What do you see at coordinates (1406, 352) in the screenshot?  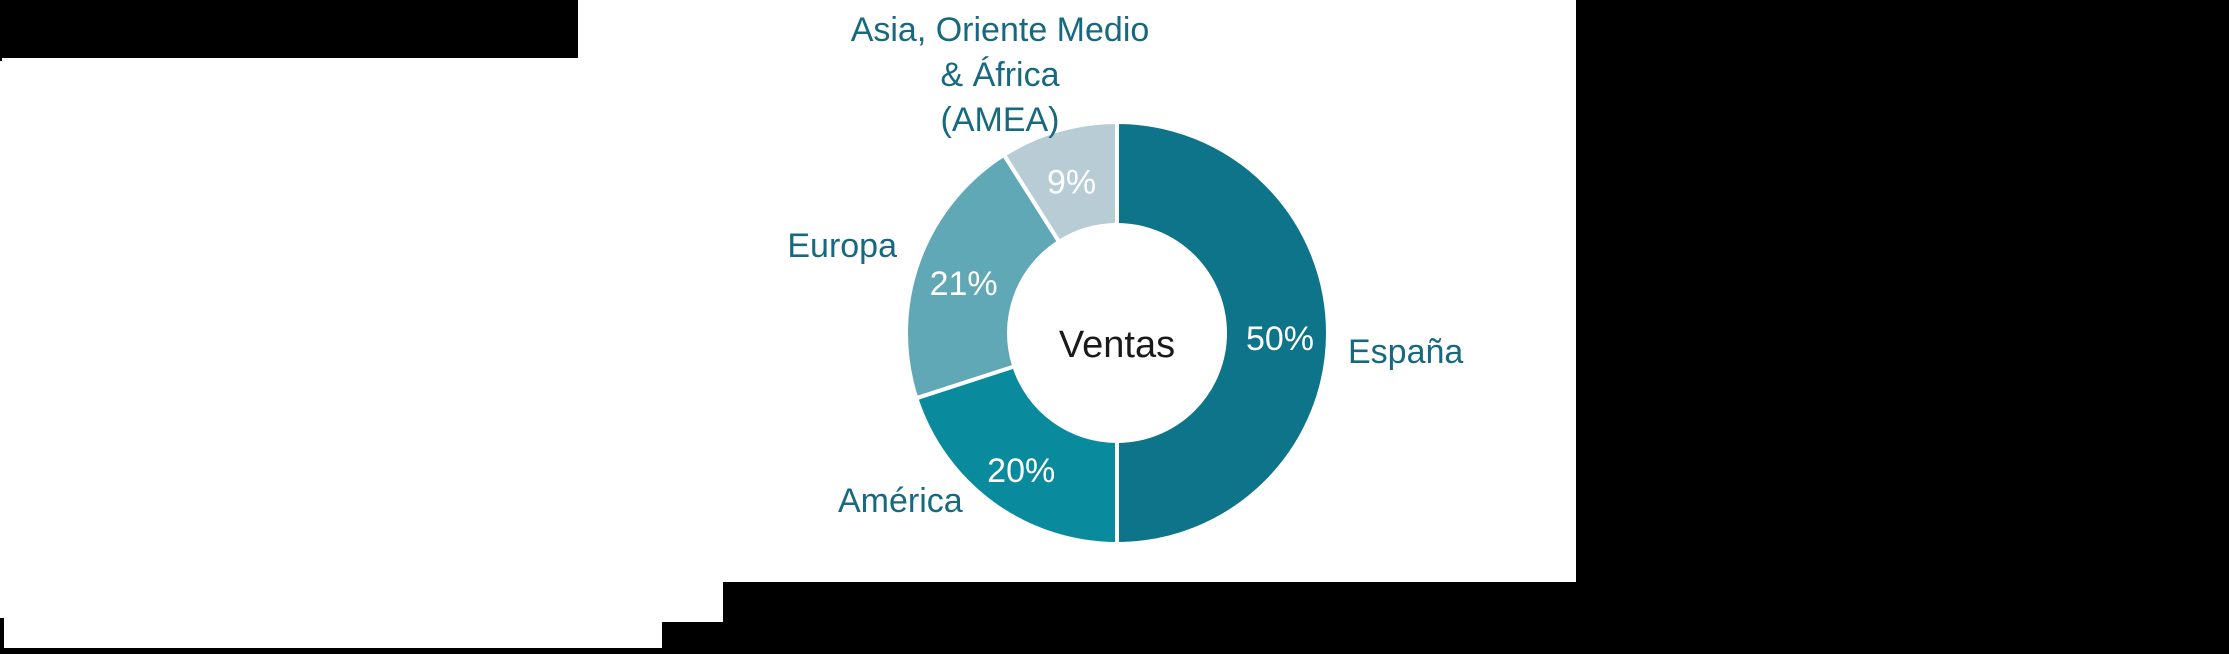 I see `region-label-espana: España` at bounding box center [1406, 352].